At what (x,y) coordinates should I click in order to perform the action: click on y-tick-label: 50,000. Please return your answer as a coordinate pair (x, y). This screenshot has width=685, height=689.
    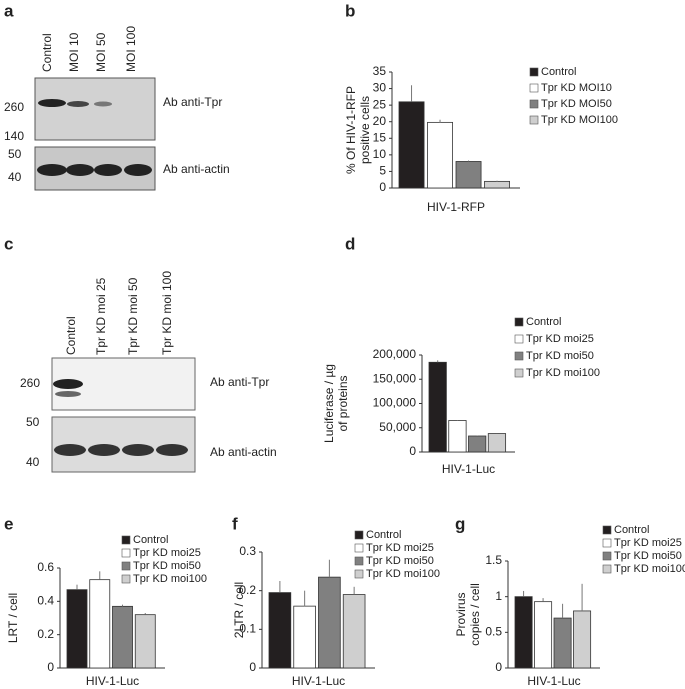
    Looking at the image, I should click on (397, 427).